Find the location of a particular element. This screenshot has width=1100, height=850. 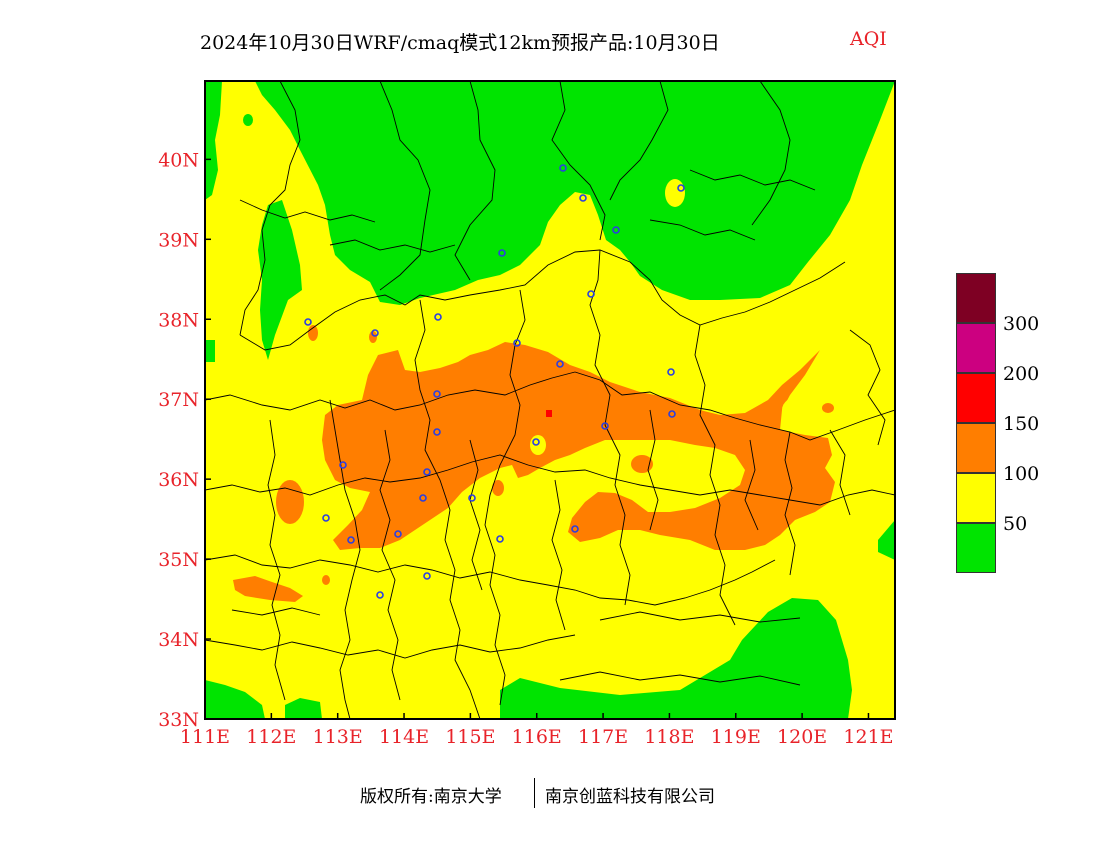

legend-label: 300 is located at coordinates (1021, 324).